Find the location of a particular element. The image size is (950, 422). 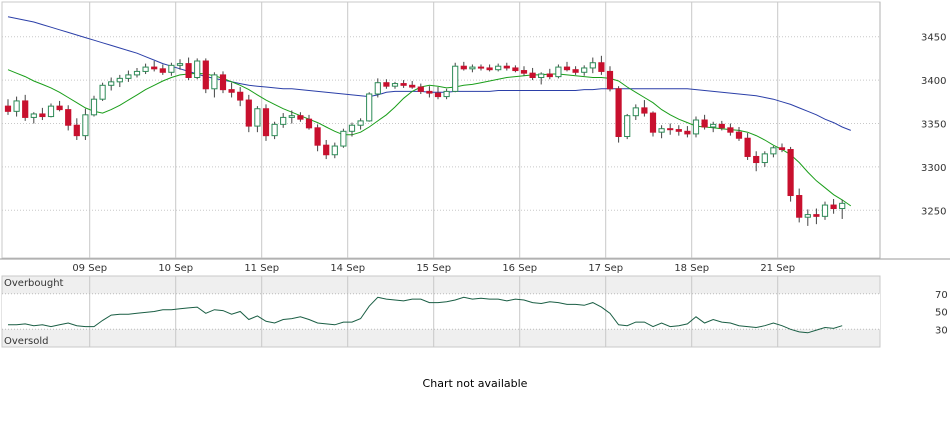

indicator-line is located at coordinates (425, 315).